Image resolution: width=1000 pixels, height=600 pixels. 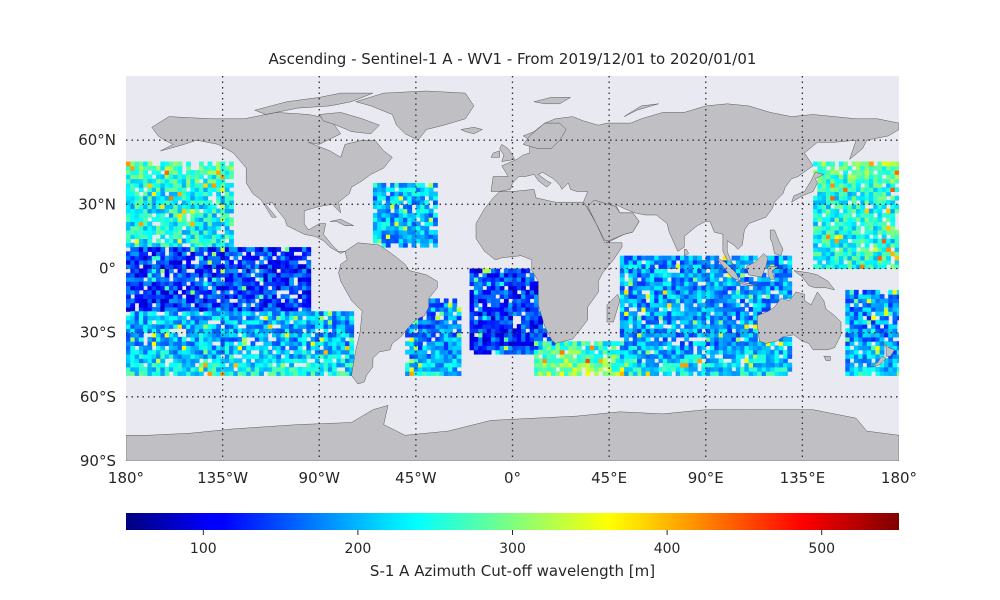 I want to click on colorbar-ticks: 100 200 300 400 500, so click(x=512, y=543).